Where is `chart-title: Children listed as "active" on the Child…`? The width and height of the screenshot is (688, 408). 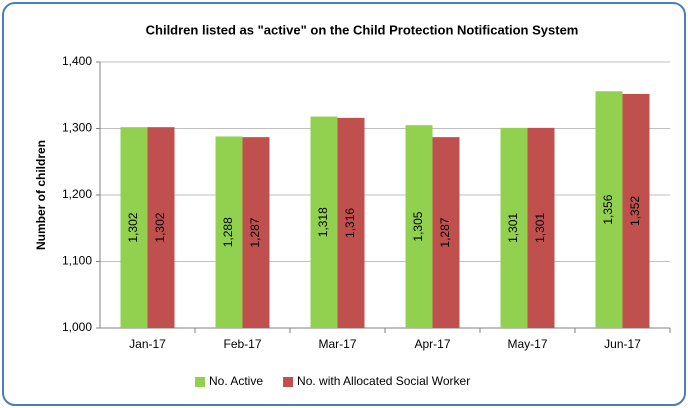
chart-title: Children listed as "active" on the Child… is located at coordinates (362, 29).